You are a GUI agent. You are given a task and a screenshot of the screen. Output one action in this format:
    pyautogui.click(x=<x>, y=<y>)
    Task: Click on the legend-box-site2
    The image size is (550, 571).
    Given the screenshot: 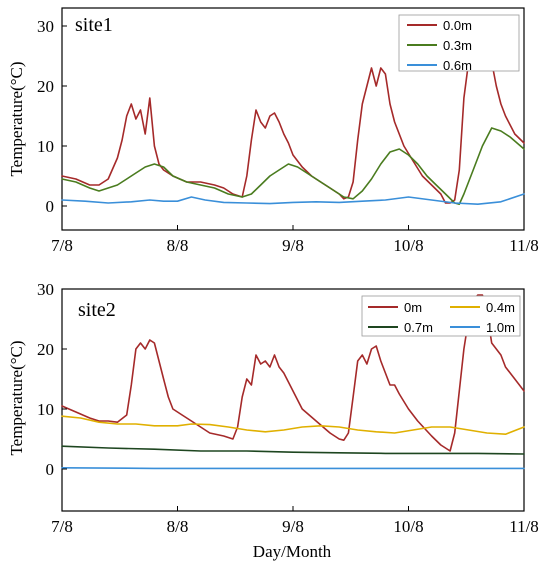 What is the action you would take?
    pyautogui.click(x=441, y=316)
    